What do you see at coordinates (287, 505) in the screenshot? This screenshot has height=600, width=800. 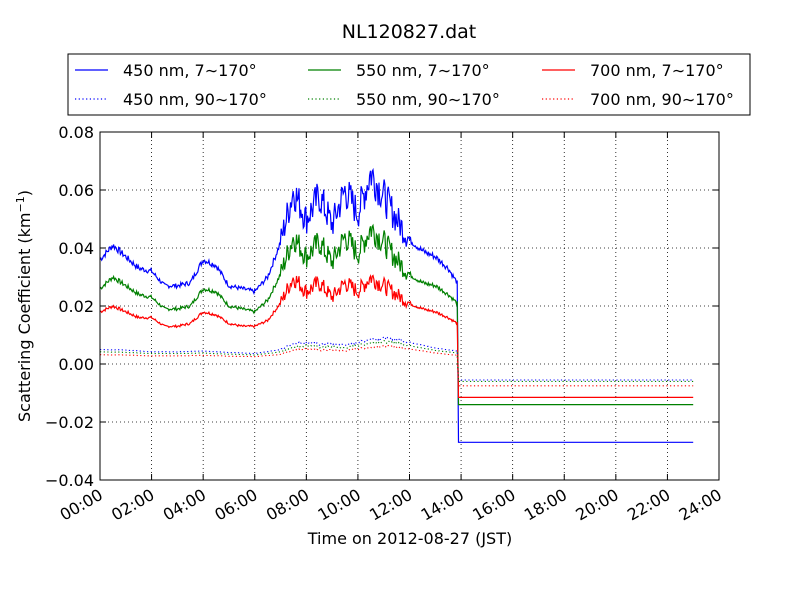 I see `x-tick-label: 08:00` at bounding box center [287, 505].